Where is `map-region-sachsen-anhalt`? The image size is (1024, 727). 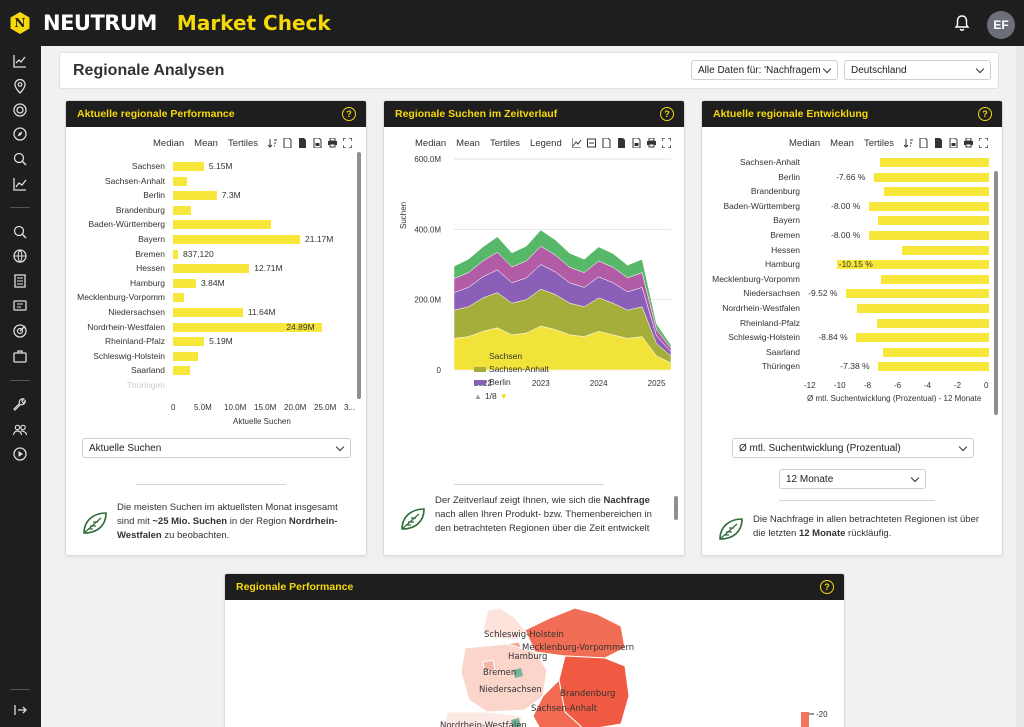 map-region-sachsen-anhalt is located at coordinates (558, 702).